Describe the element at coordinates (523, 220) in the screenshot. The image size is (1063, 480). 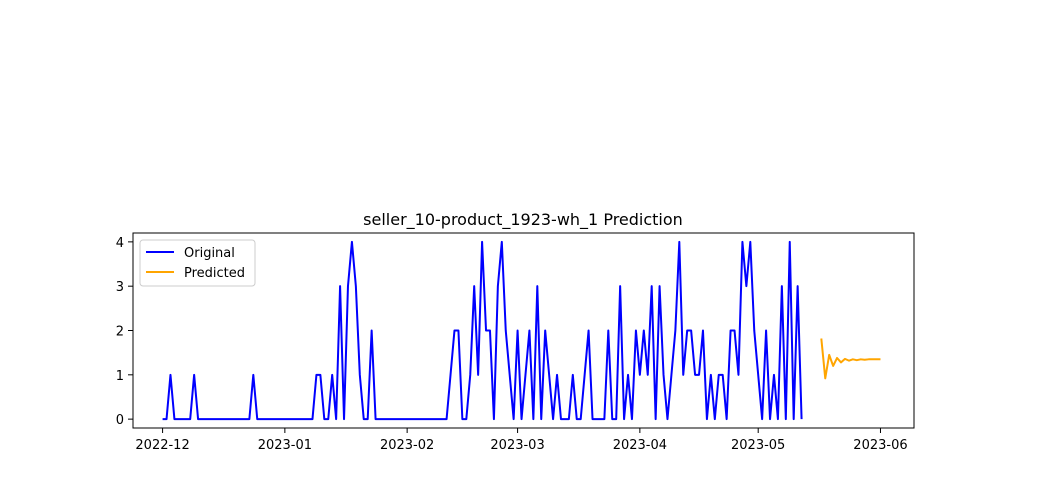
I see `chart-title: seller_10-product_1923-wh_1 Prediction` at that location.